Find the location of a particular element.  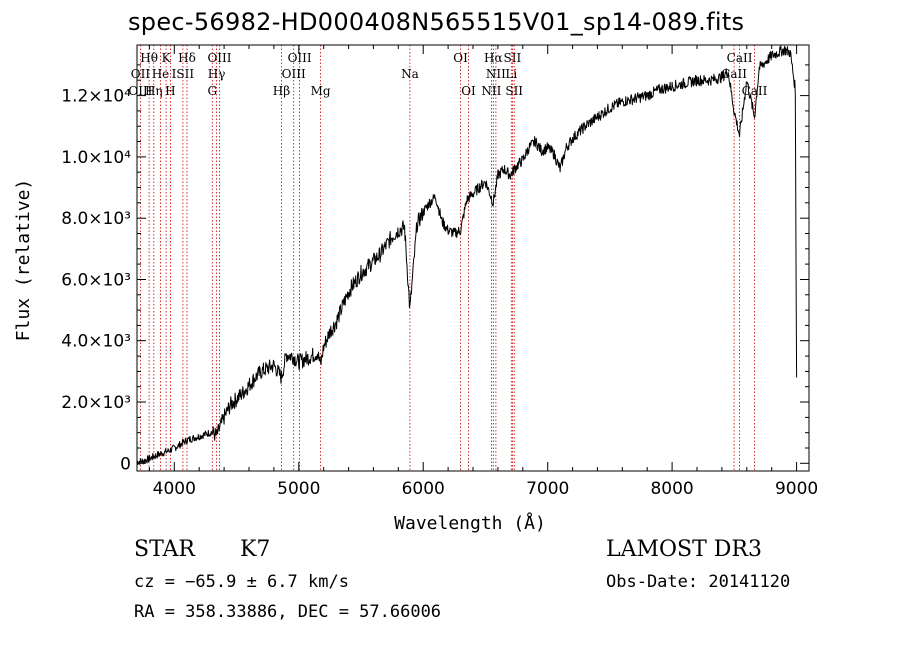

line-annotation-label: G is located at coordinates (213, 91).